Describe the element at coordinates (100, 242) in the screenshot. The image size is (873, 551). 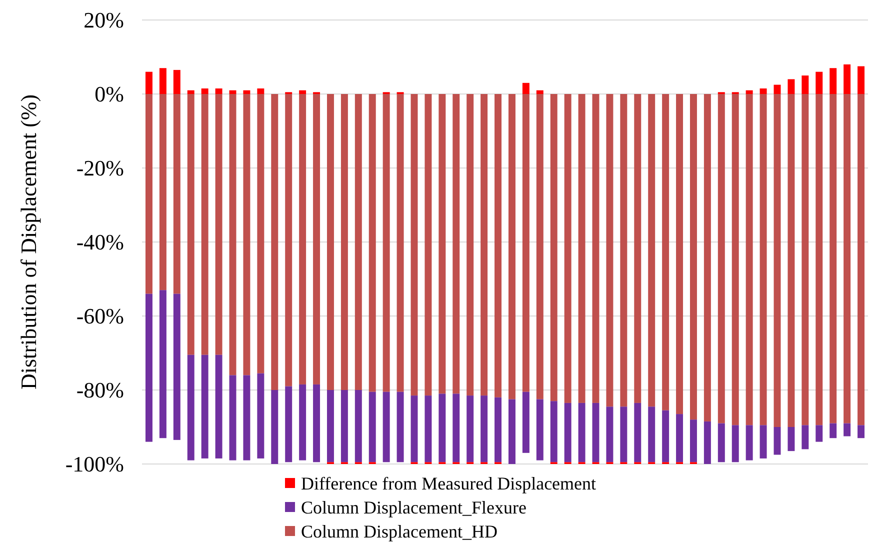
I see `y-tick-label: -40%` at that location.